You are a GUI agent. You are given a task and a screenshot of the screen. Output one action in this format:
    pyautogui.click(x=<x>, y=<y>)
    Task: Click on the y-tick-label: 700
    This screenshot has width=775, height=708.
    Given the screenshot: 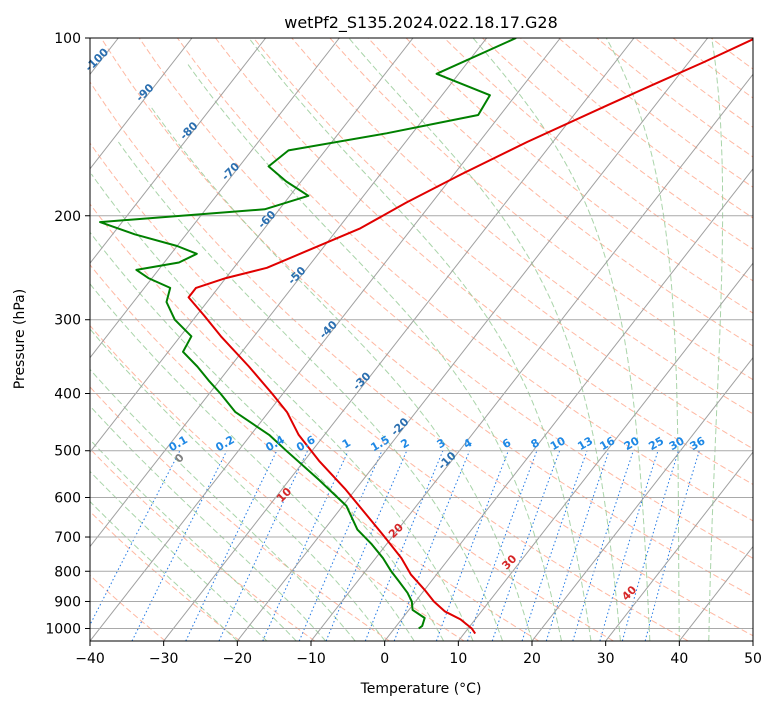 What is the action you would take?
    pyautogui.click(x=67, y=538)
    